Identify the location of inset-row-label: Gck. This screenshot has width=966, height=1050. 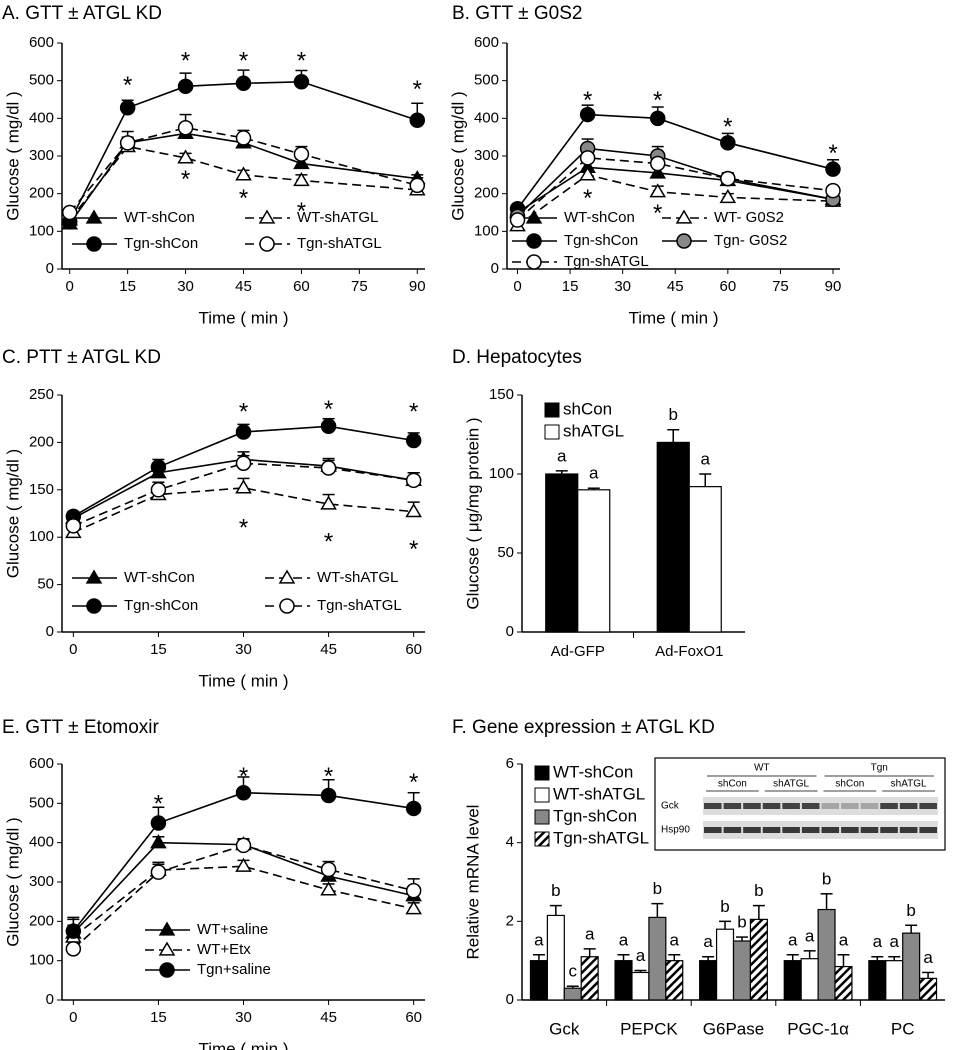
(670, 806).